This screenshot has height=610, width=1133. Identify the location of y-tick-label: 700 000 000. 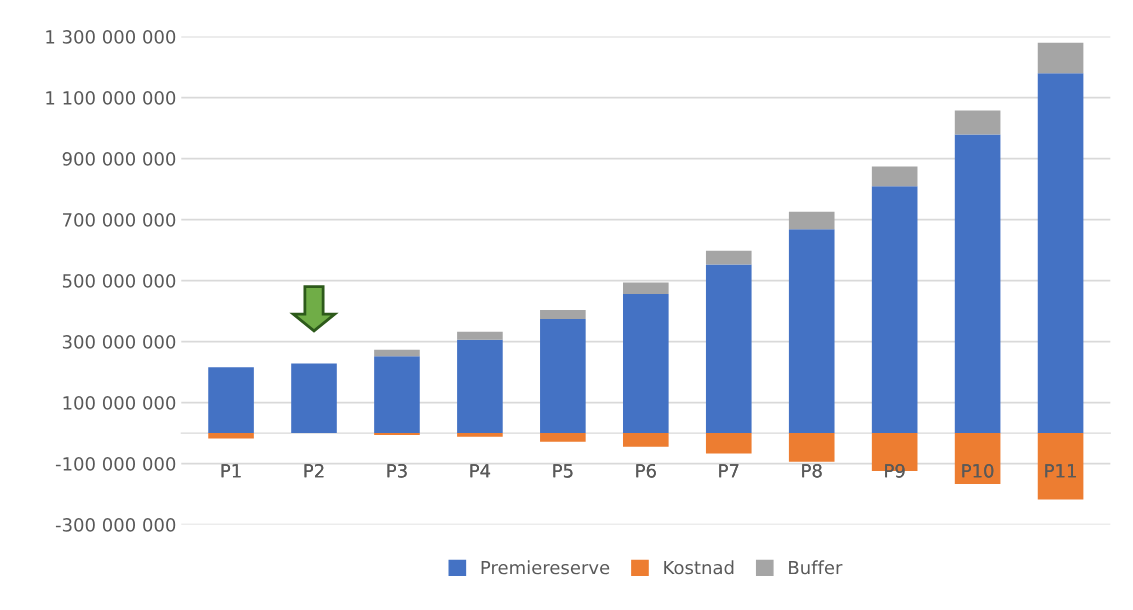
(119, 220).